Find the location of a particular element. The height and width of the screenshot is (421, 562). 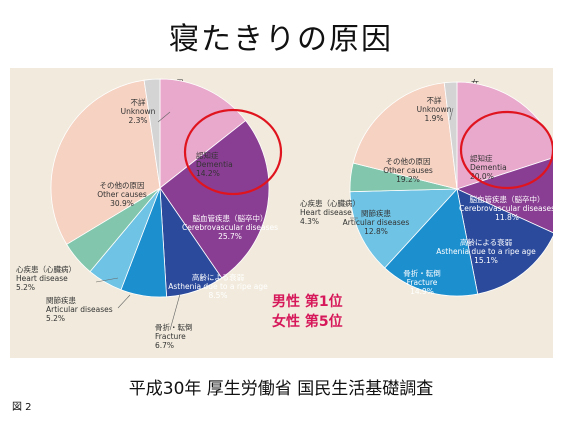

slice-label: 心疾患（心臓病） Heart disease 4.3% is located at coordinates (330, 212).